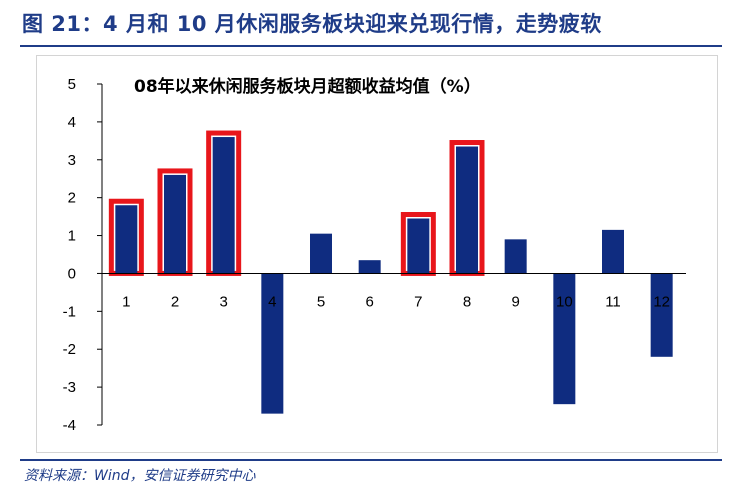 Image resolution: width=740 pixels, height=504 pixels. I want to click on y-tick-label: -3, so click(69, 387).